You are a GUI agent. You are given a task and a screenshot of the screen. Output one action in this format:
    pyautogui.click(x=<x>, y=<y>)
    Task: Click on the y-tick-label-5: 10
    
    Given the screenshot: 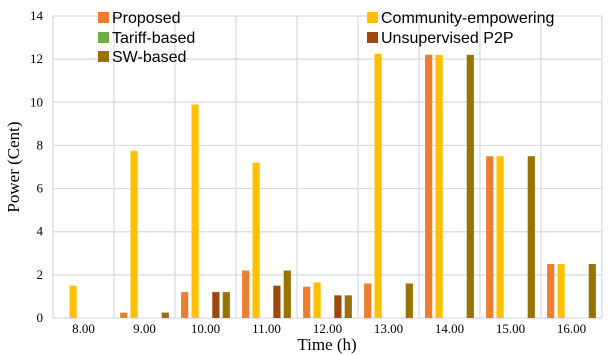 What is the action you would take?
    pyautogui.click(x=36, y=101)
    